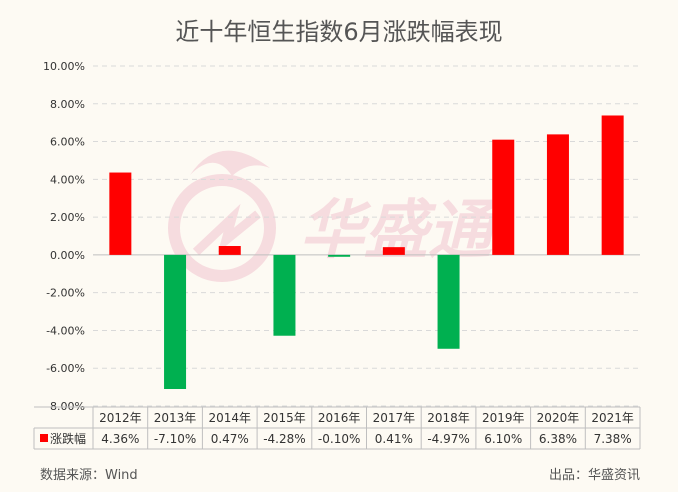  What do you see at coordinates (394, 439) in the screenshot?
I see `data-label: 0.41%` at bounding box center [394, 439].